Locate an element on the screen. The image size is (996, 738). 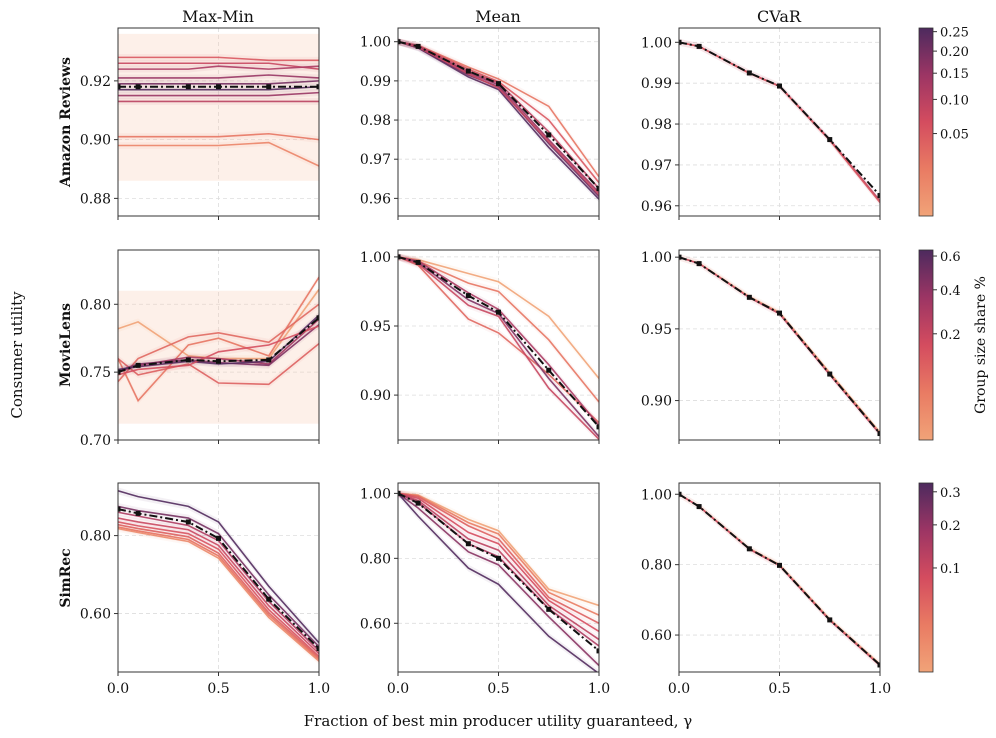
panel-movielens-maxmin: 0.70 0.75 0.80 is located at coordinates (200, 349).